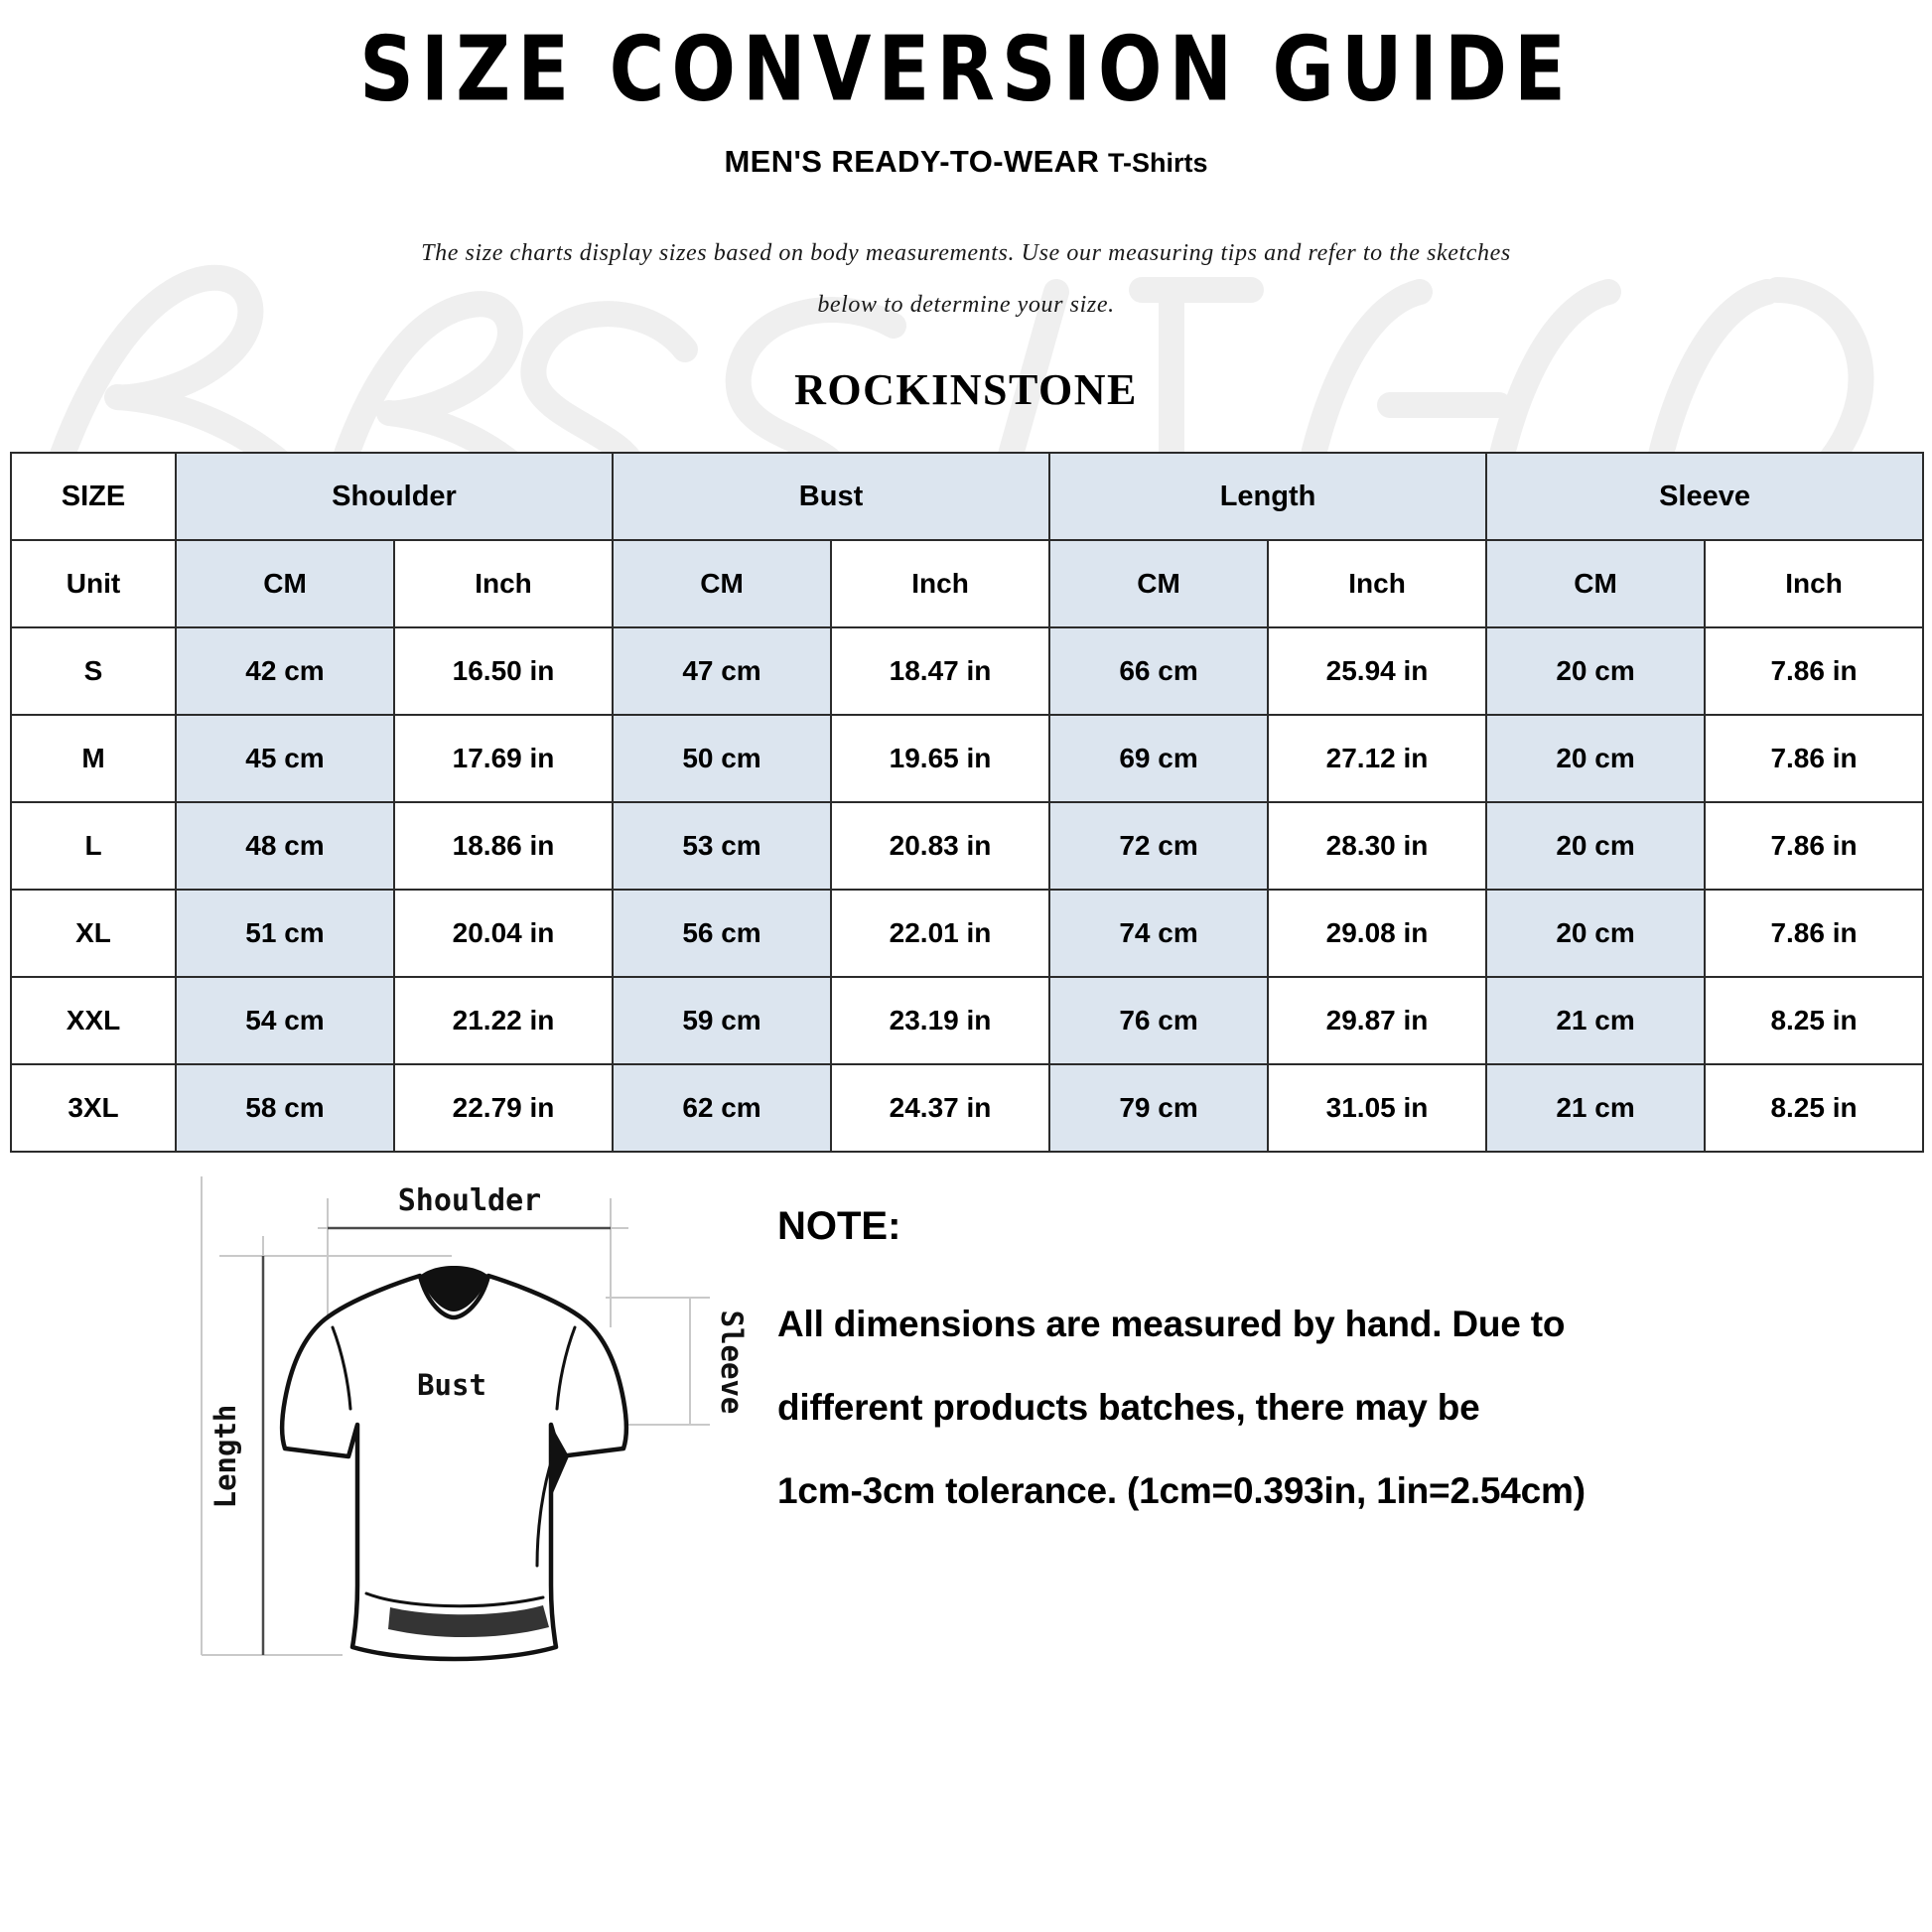 The image size is (1932, 1932). Describe the element at coordinates (1377, 759) in the screenshot. I see `cell-measurement: 27.12 in` at that location.